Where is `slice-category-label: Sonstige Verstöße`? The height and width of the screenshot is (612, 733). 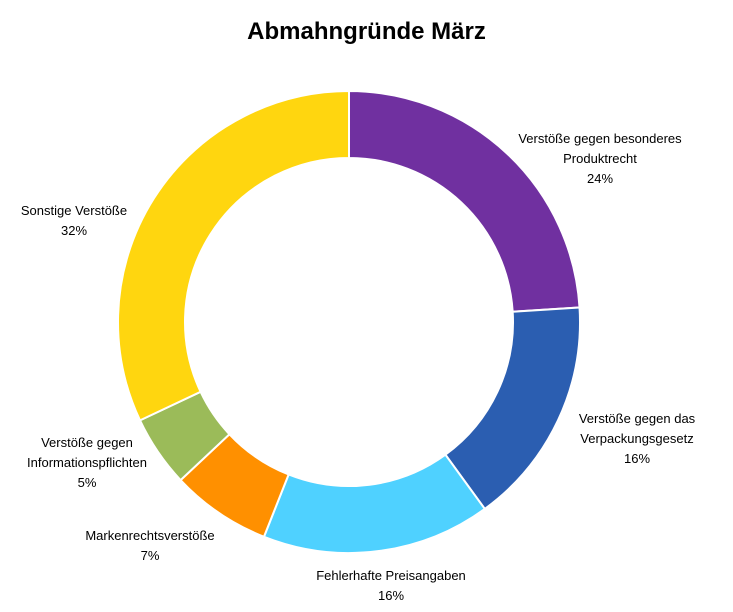 slice-category-label: Sonstige Verstöße is located at coordinates (74, 210).